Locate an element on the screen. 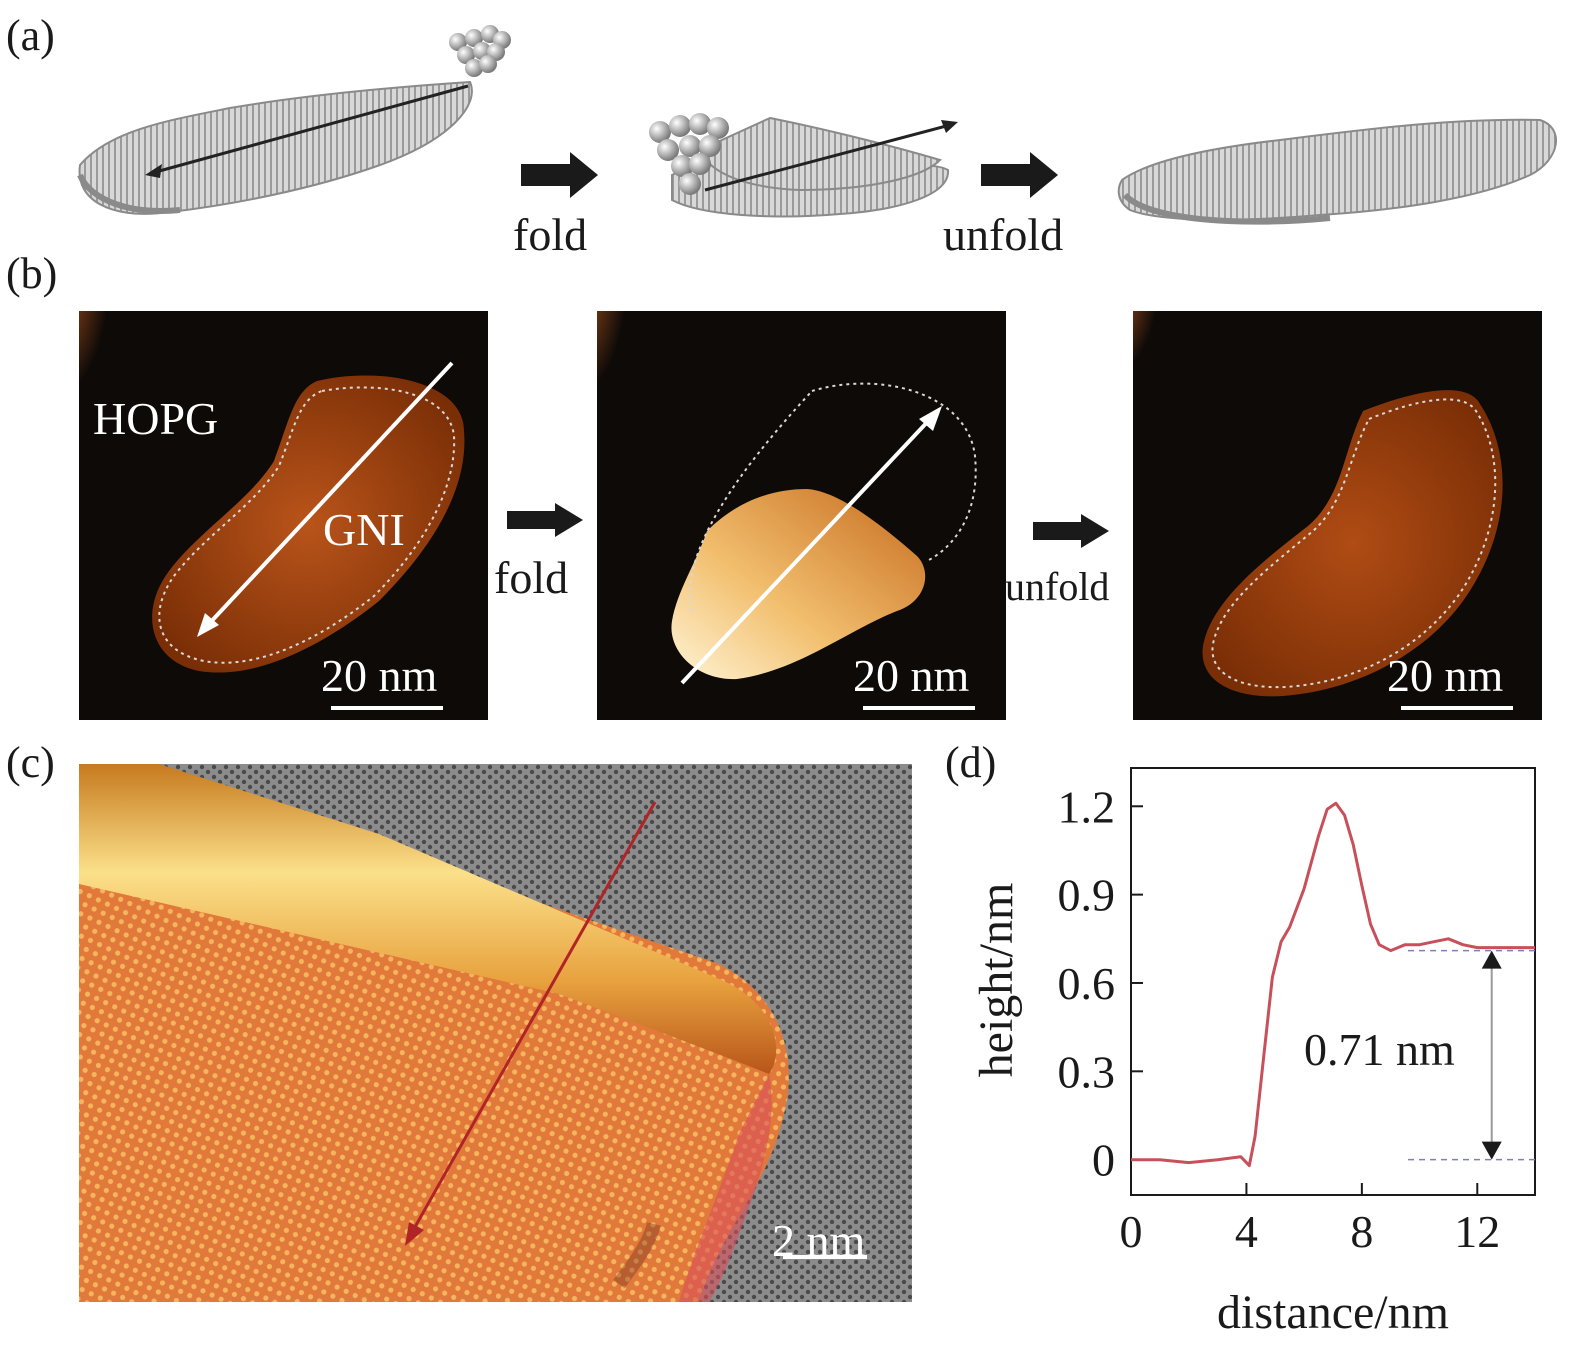 The height and width of the screenshot is (1354, 1575). tip-cluster-a1 is located at coordinates (480, 51).